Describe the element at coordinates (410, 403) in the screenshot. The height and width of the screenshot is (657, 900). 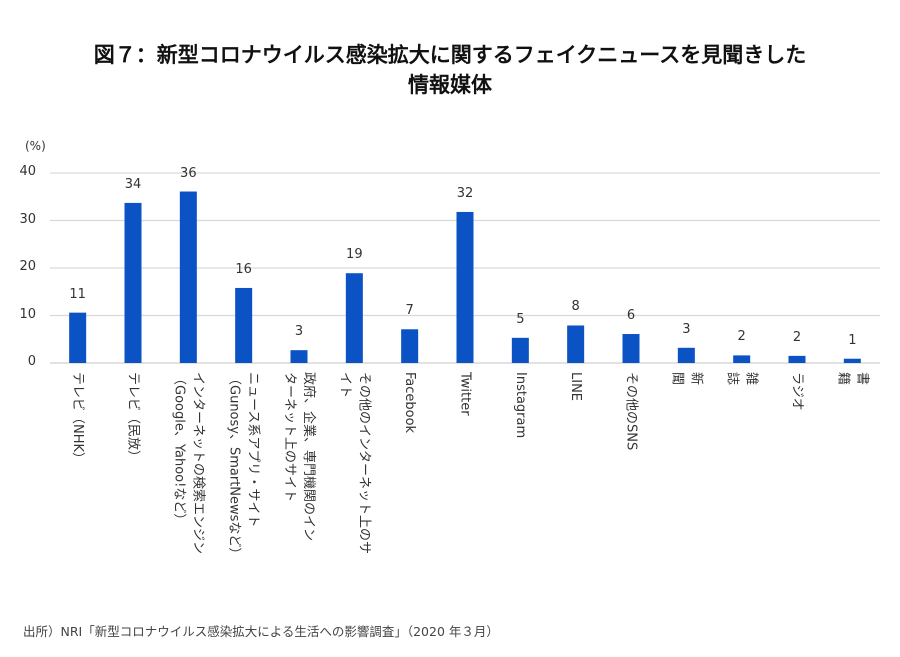
I see `x-category-label: Facebook` at that location.